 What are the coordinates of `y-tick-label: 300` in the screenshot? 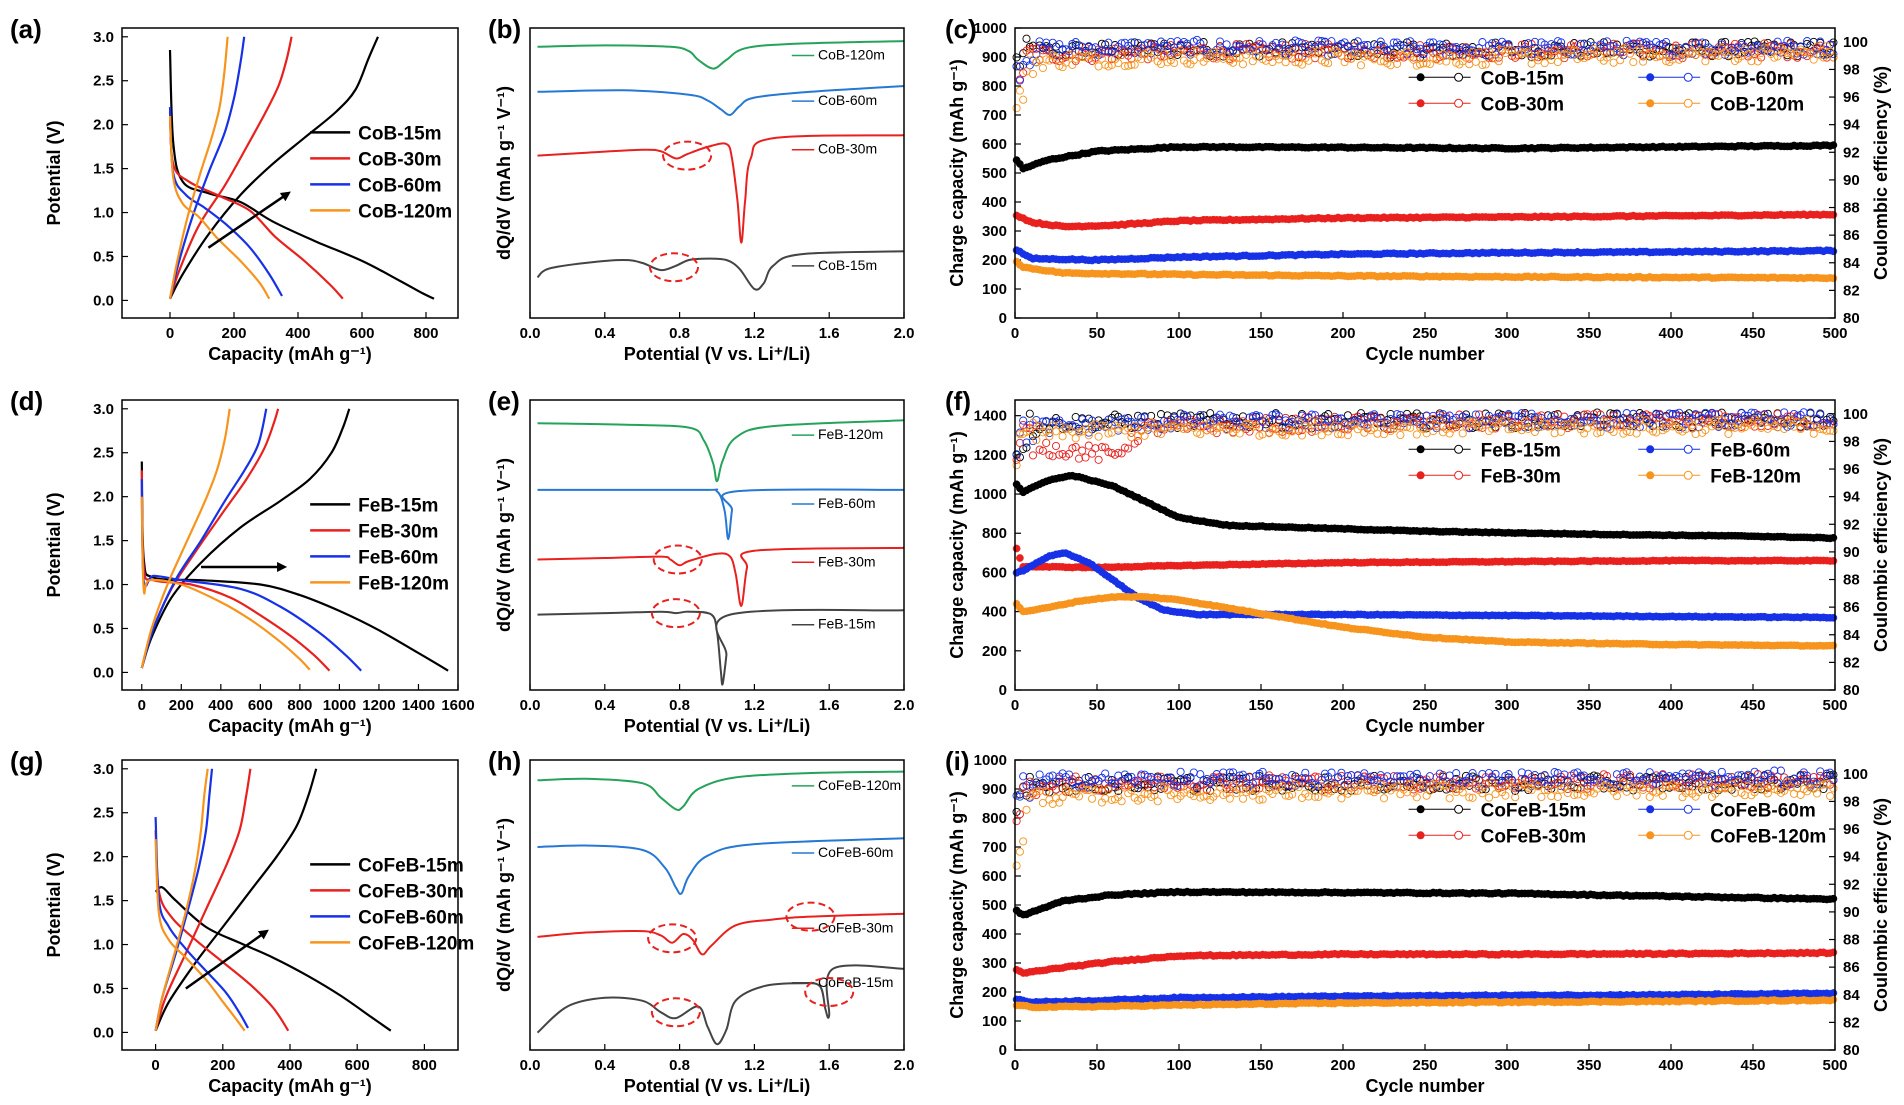 It's located at (994, 231).